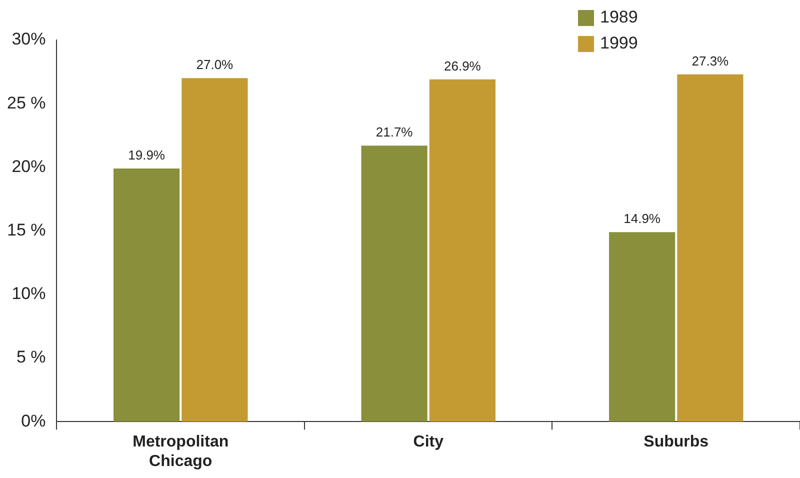  What do you see at coordinates (642, 218) in the screenshot?
I see `data-label: 14.9%` at bounding box center [642, 218].